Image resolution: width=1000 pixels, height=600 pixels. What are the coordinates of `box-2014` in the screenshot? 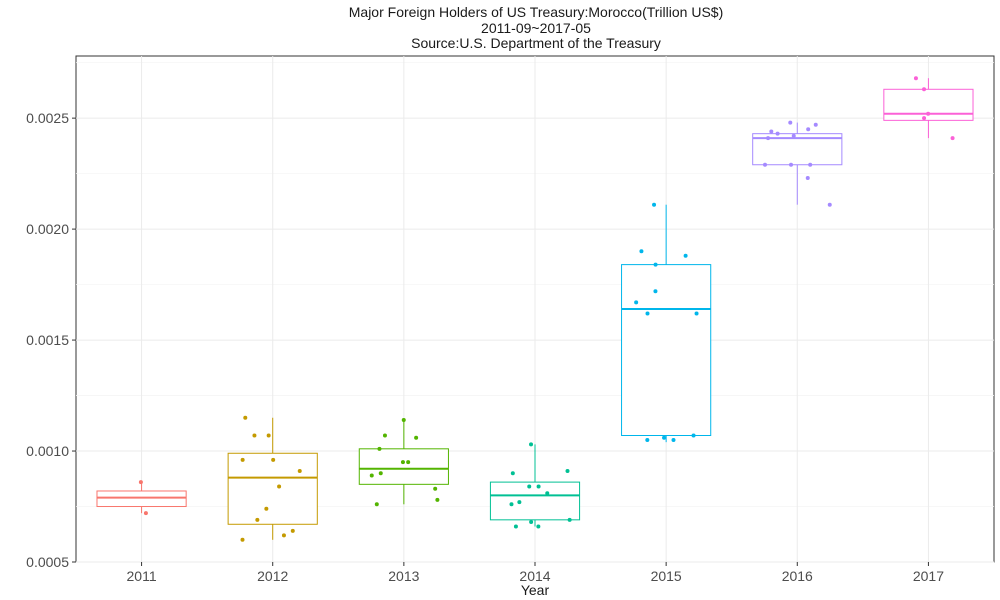 It's located at (535, 485).